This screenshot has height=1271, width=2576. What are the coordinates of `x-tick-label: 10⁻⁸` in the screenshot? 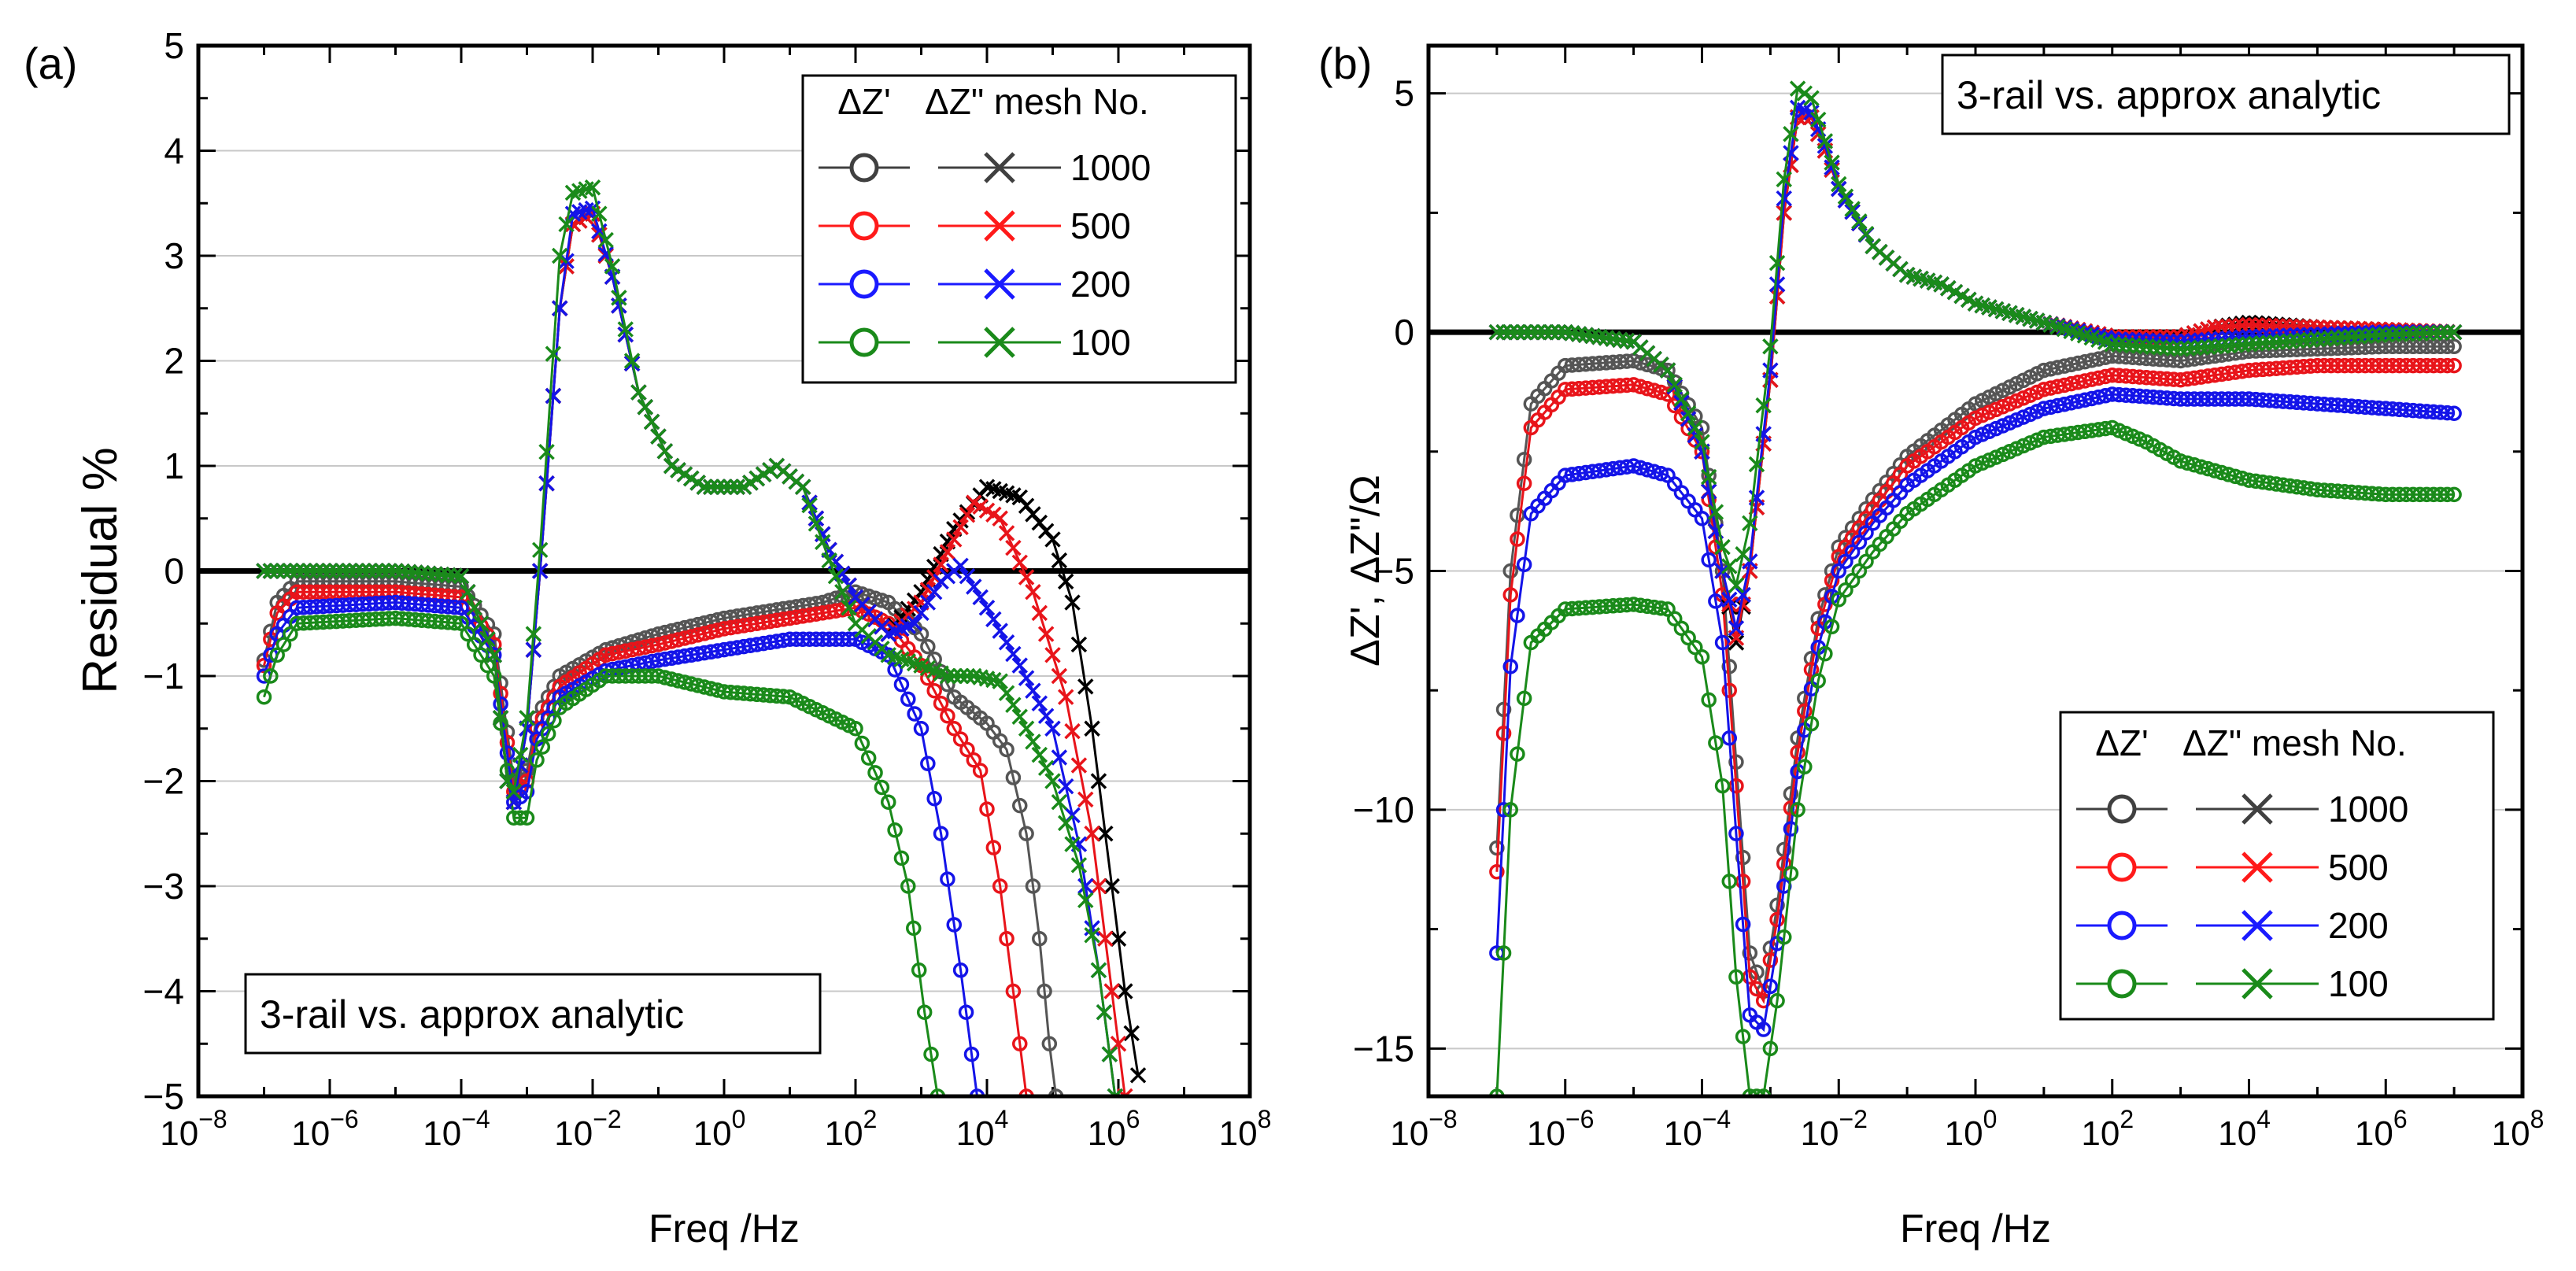 It's located at (193, 1129).